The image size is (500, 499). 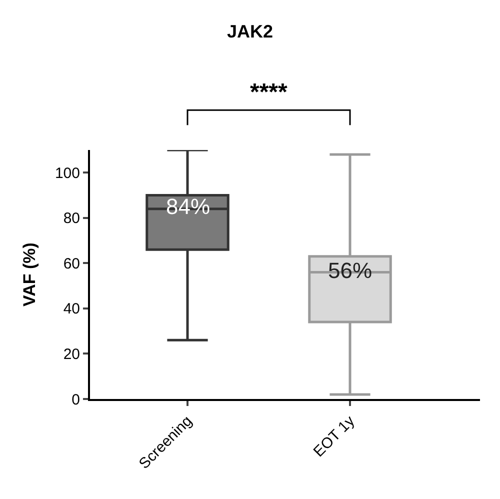 I want to click on y-tick-label: 40, so click(x=71, y=309).